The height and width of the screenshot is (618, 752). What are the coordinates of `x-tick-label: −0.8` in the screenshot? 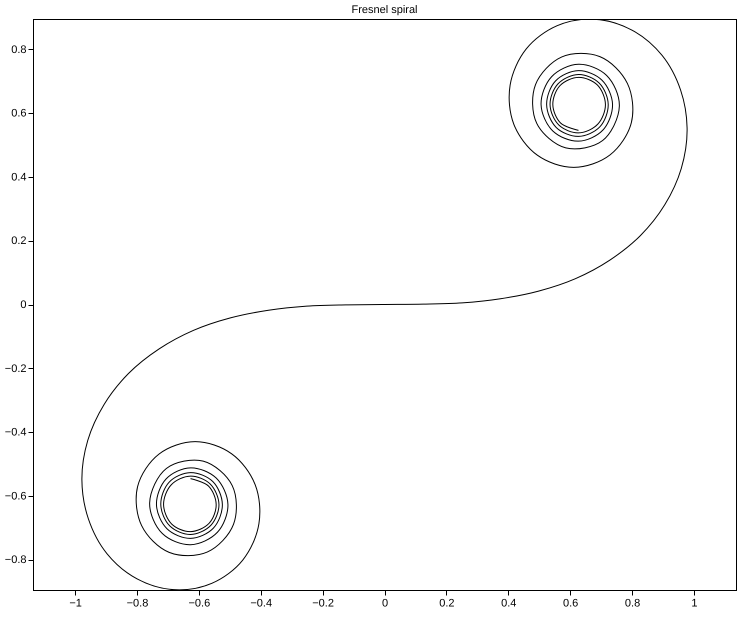 It's located at (137, 604).